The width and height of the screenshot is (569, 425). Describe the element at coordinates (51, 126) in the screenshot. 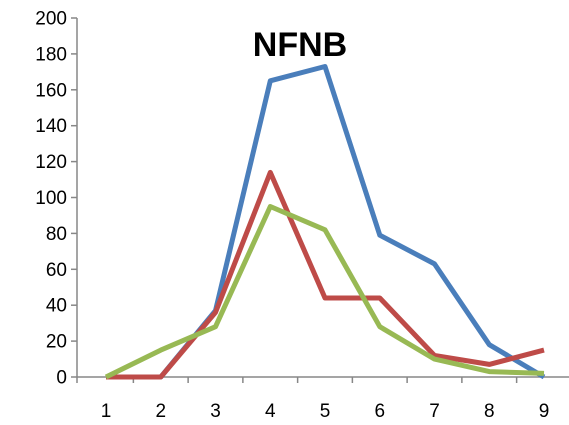

I see `y-tick-label: 140` at that location.